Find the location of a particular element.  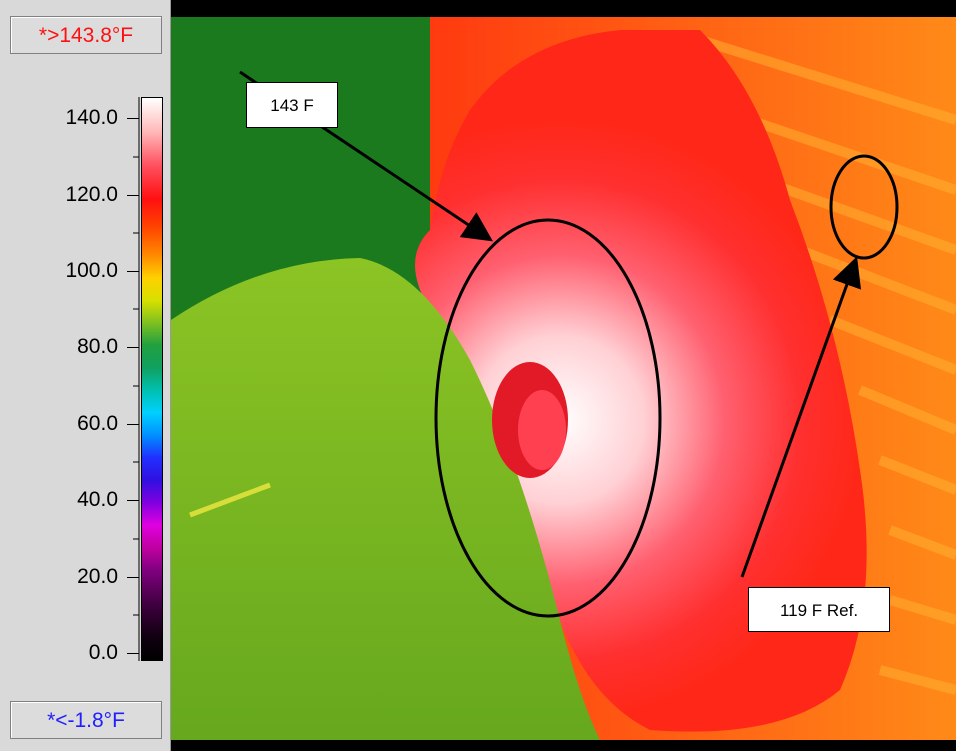

tick-label-20: 20.0 is located at coordinates (97, 576).